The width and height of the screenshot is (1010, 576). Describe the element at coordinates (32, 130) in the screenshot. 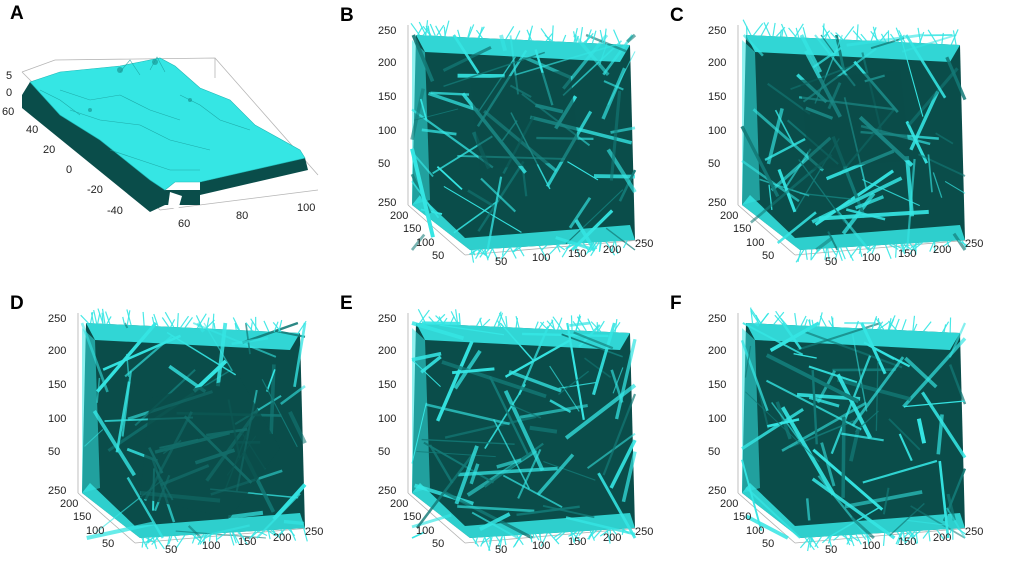

I see `y-tick: 40` at that location.